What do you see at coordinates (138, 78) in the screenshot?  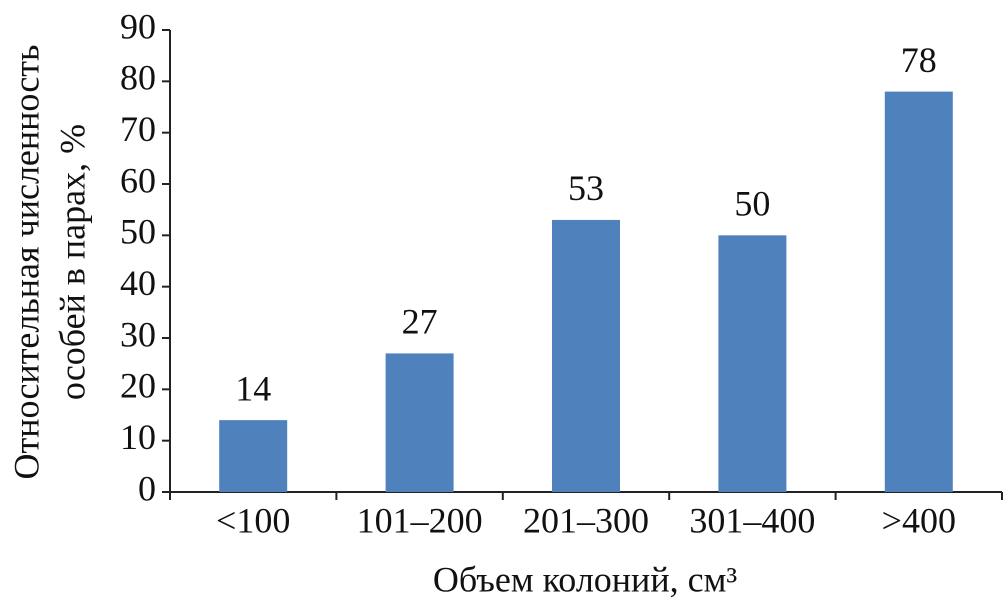 I see `y-tick-label: 80` at bounding box center [138, 78].